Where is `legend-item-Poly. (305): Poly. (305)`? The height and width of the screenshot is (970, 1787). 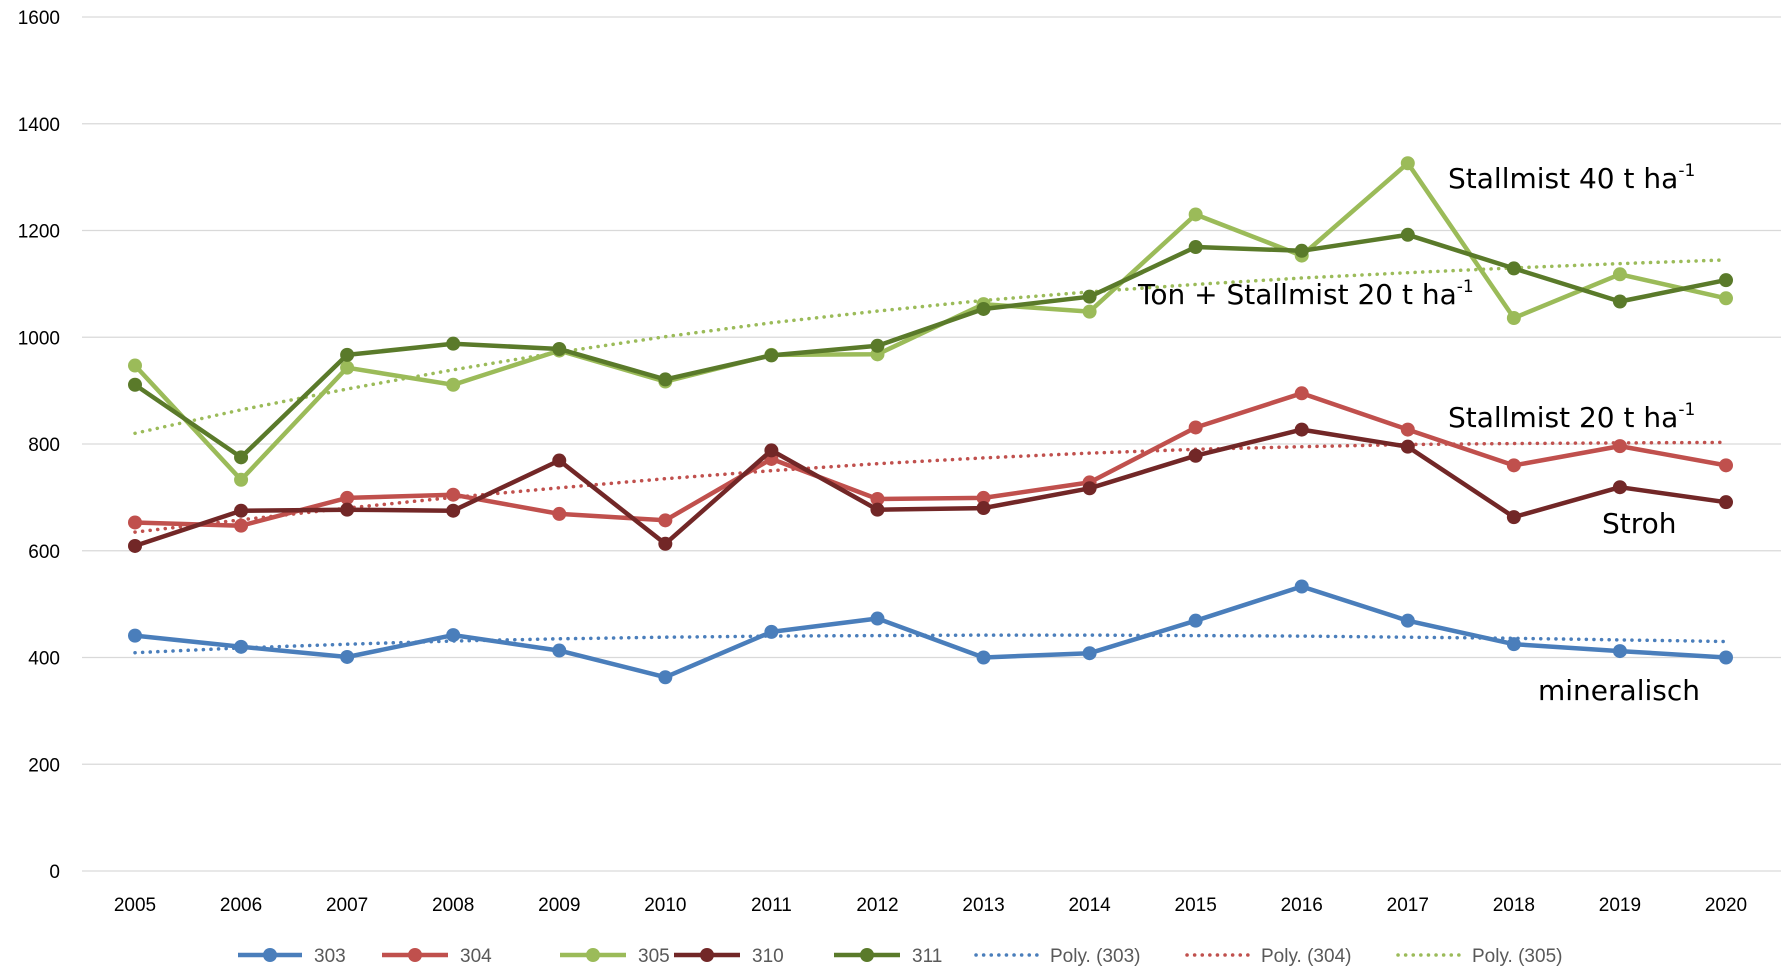
legend-item-Poly. (305): Poly. (305) is located at coordinates (1479, 956).